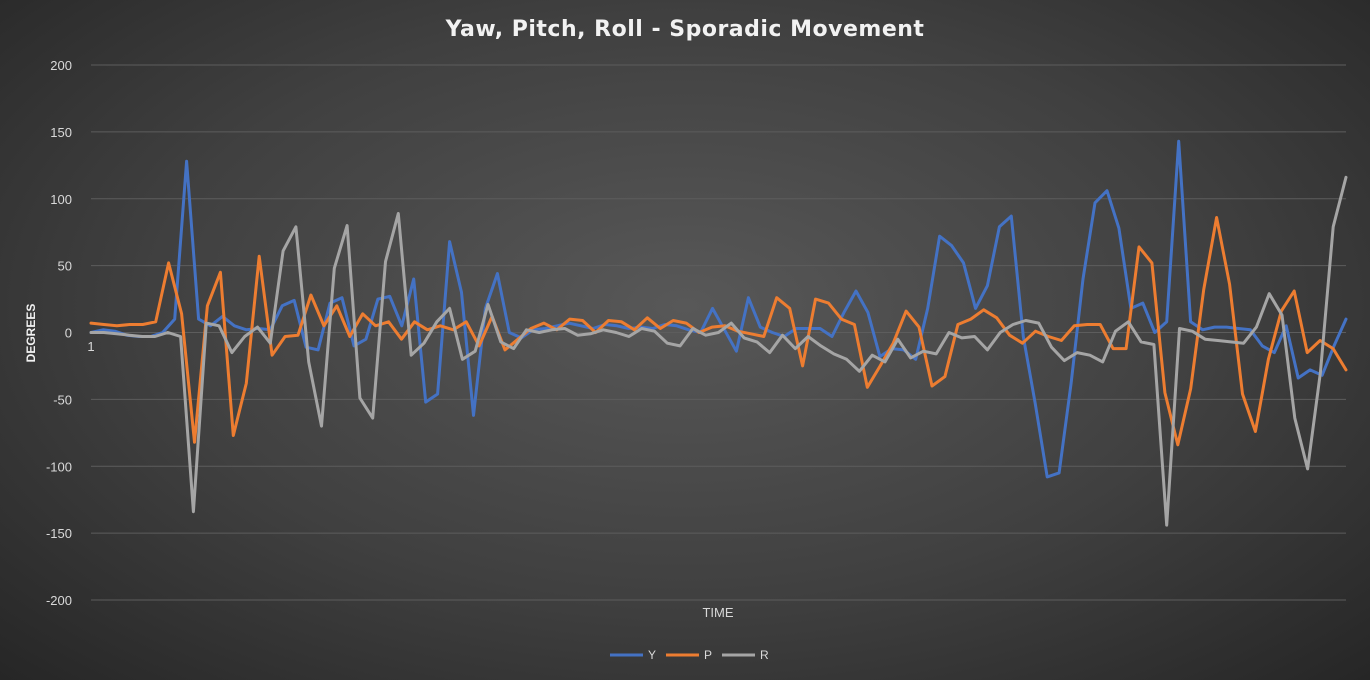 The image size is (1370, 680). What do you see at coordinates (61, 65) in the screenshot?
I see `y-tick-label: 200` at bounding box center [61, 65].